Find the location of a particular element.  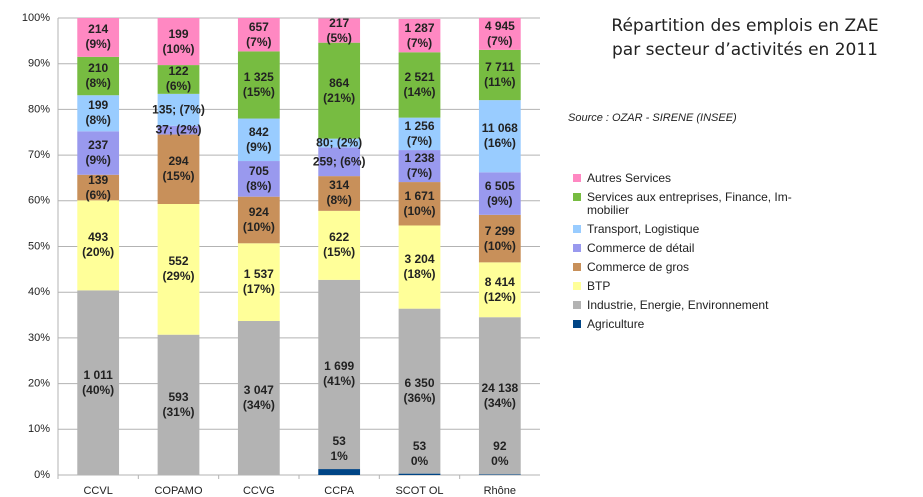

legend-item: Industrie, Energie, Environnement is located at coordinates (670, 305).